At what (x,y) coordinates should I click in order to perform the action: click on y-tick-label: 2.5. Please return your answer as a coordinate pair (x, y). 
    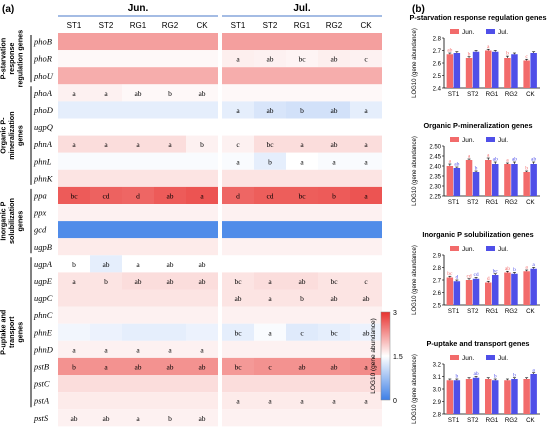
    Looking at the image, I should click on (437, 77).